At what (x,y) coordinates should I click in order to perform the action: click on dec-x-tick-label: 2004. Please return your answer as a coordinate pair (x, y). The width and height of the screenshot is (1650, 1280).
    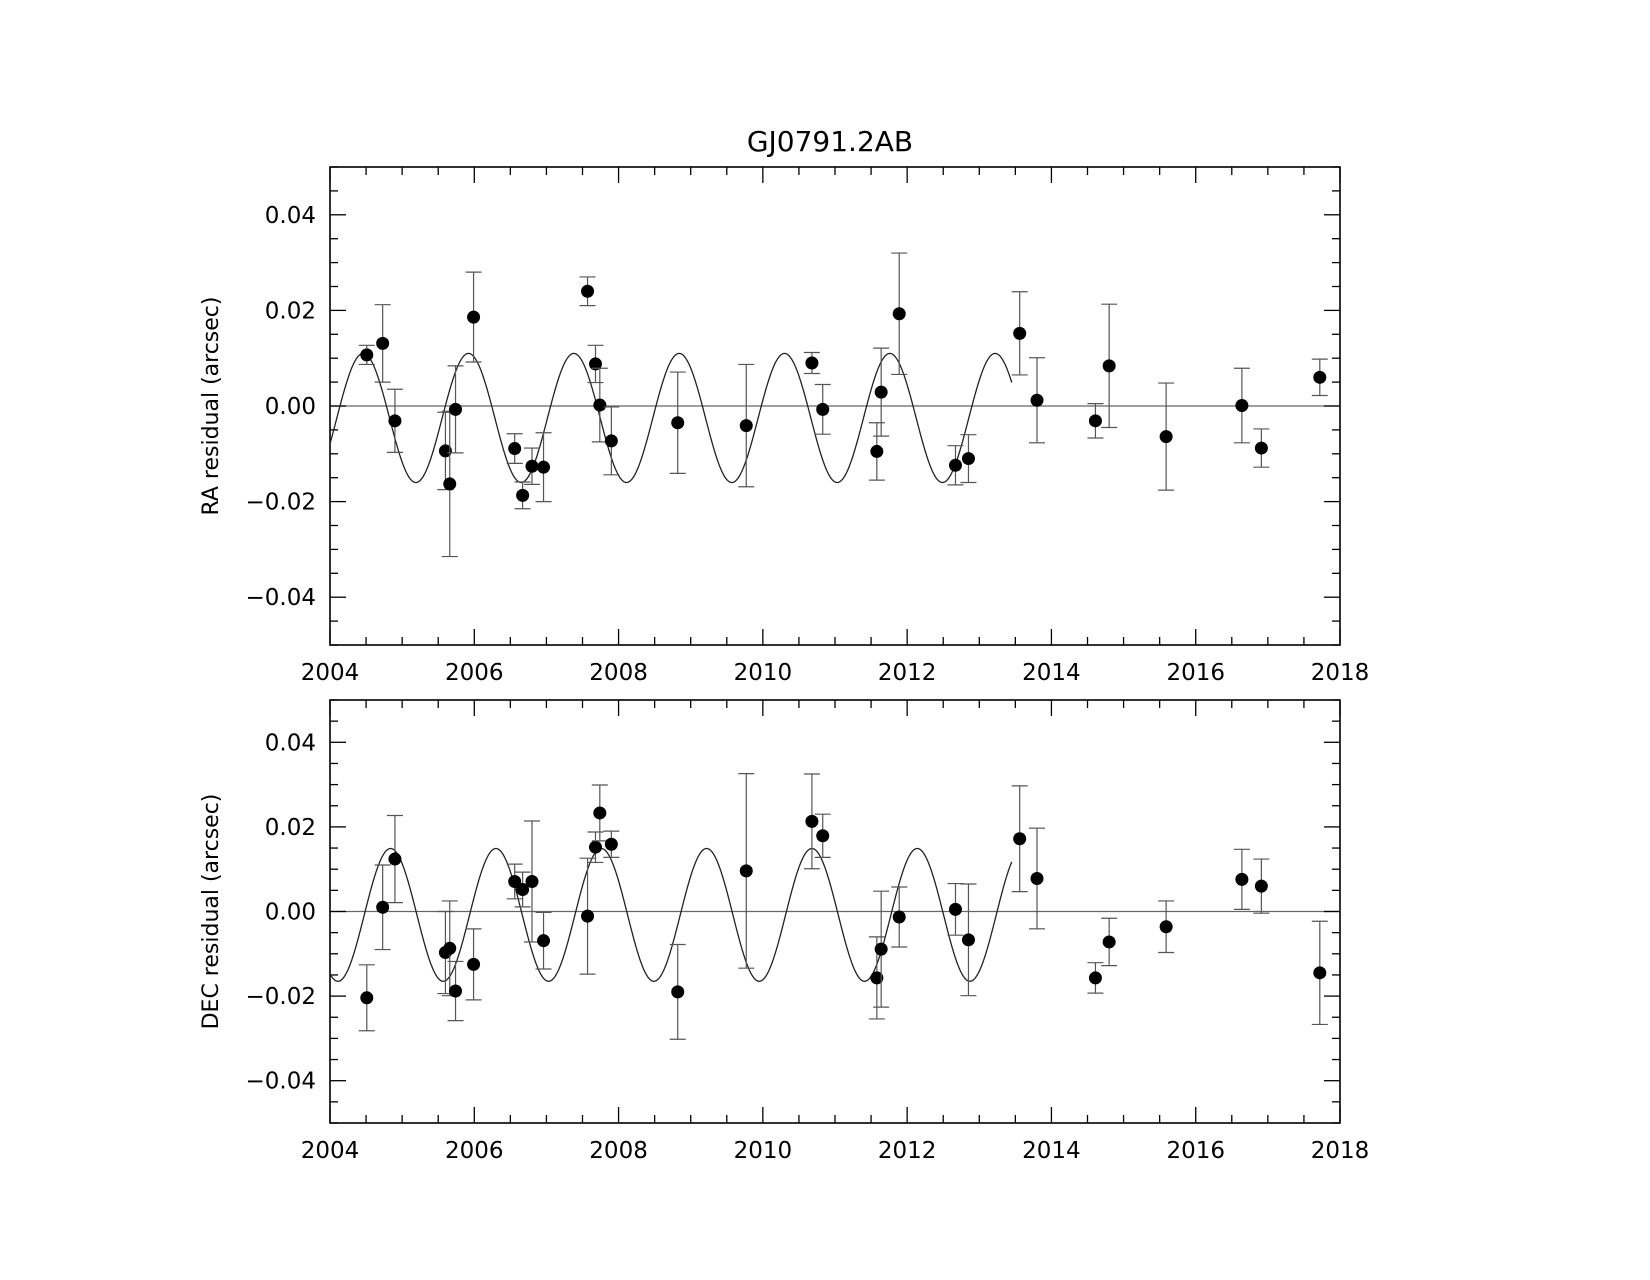
    Looking at the image, I should click on (330, 1151).